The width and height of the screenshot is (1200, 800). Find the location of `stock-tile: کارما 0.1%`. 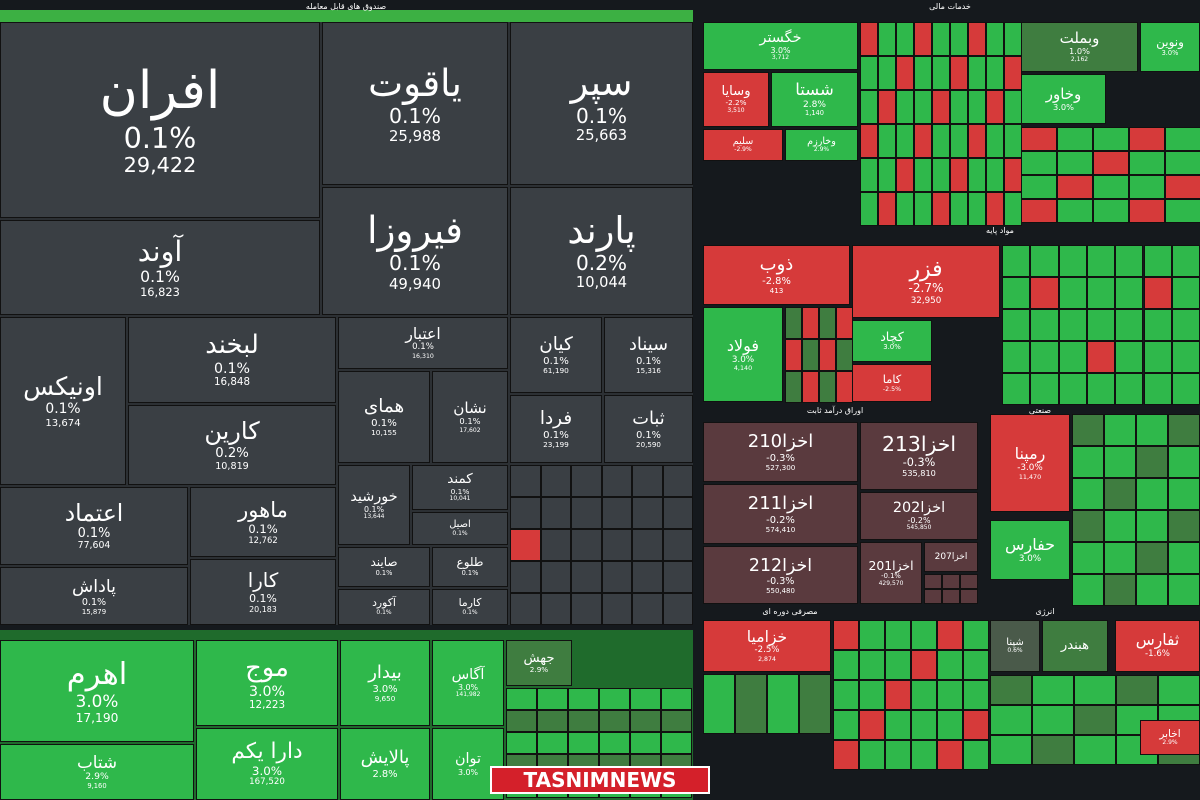

stock-tile: کارما 0.1% is located at coordinates (470, 607).